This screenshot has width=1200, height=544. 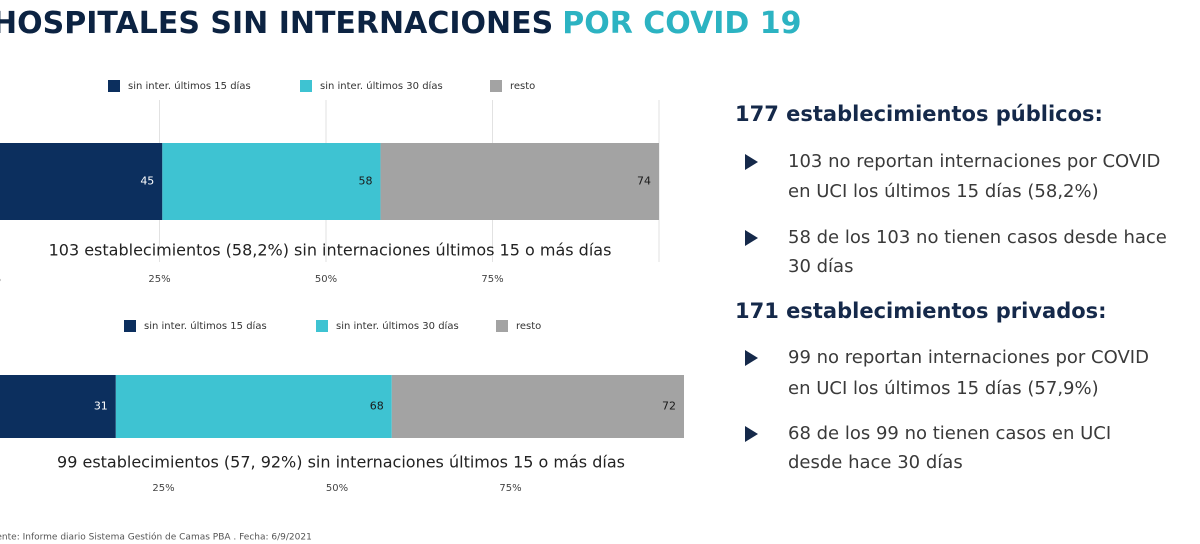 What do you see at coordinates (644, 181) in the screenshot?
I see `data-label: 74` at bounding box center [644, 181].